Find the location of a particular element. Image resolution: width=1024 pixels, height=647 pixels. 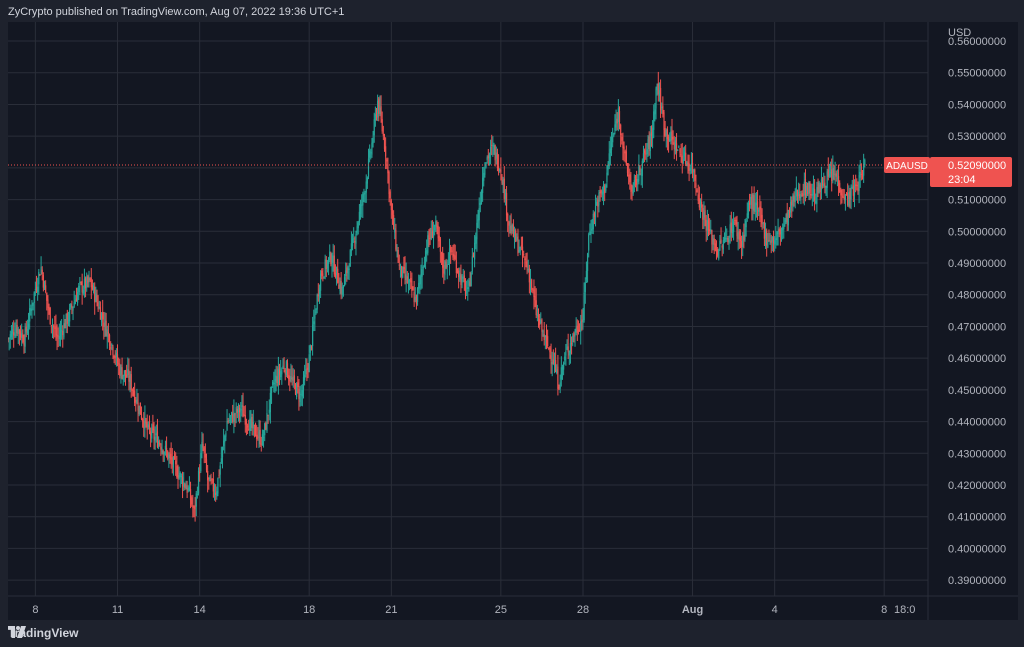

price-label-bg is located at coordinates (971, 172).